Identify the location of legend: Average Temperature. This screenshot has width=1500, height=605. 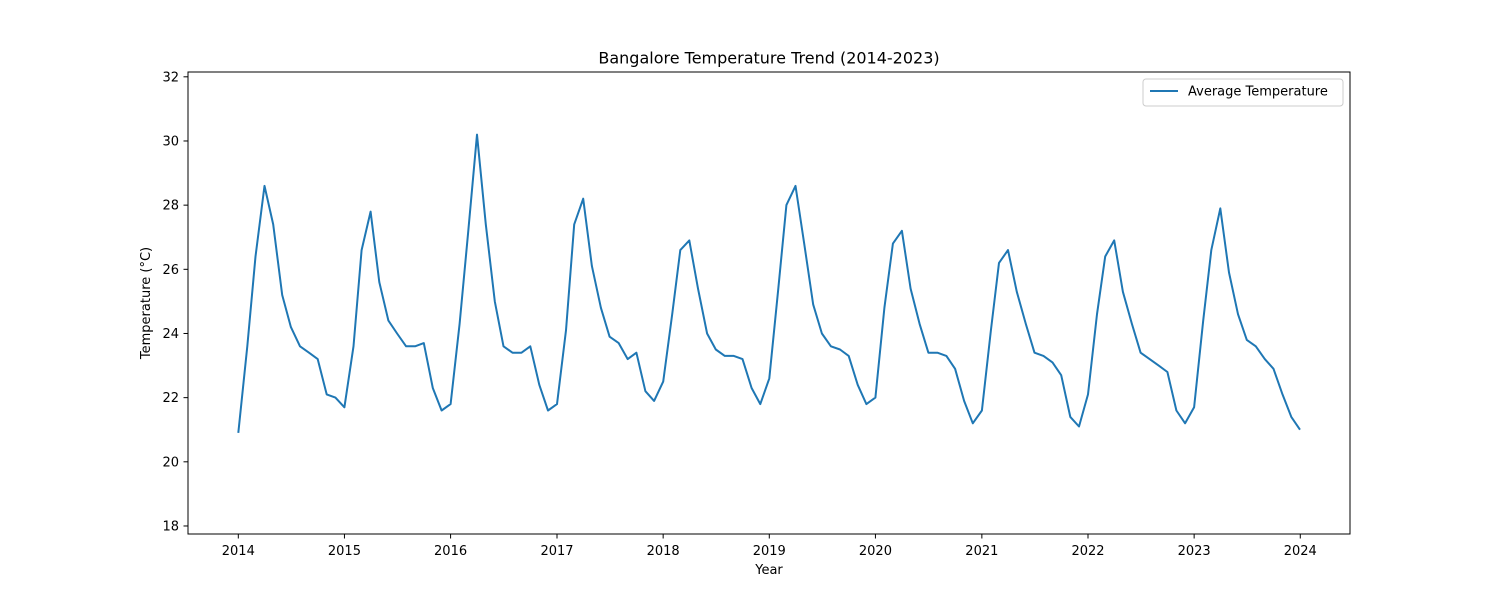
(1243, 92).